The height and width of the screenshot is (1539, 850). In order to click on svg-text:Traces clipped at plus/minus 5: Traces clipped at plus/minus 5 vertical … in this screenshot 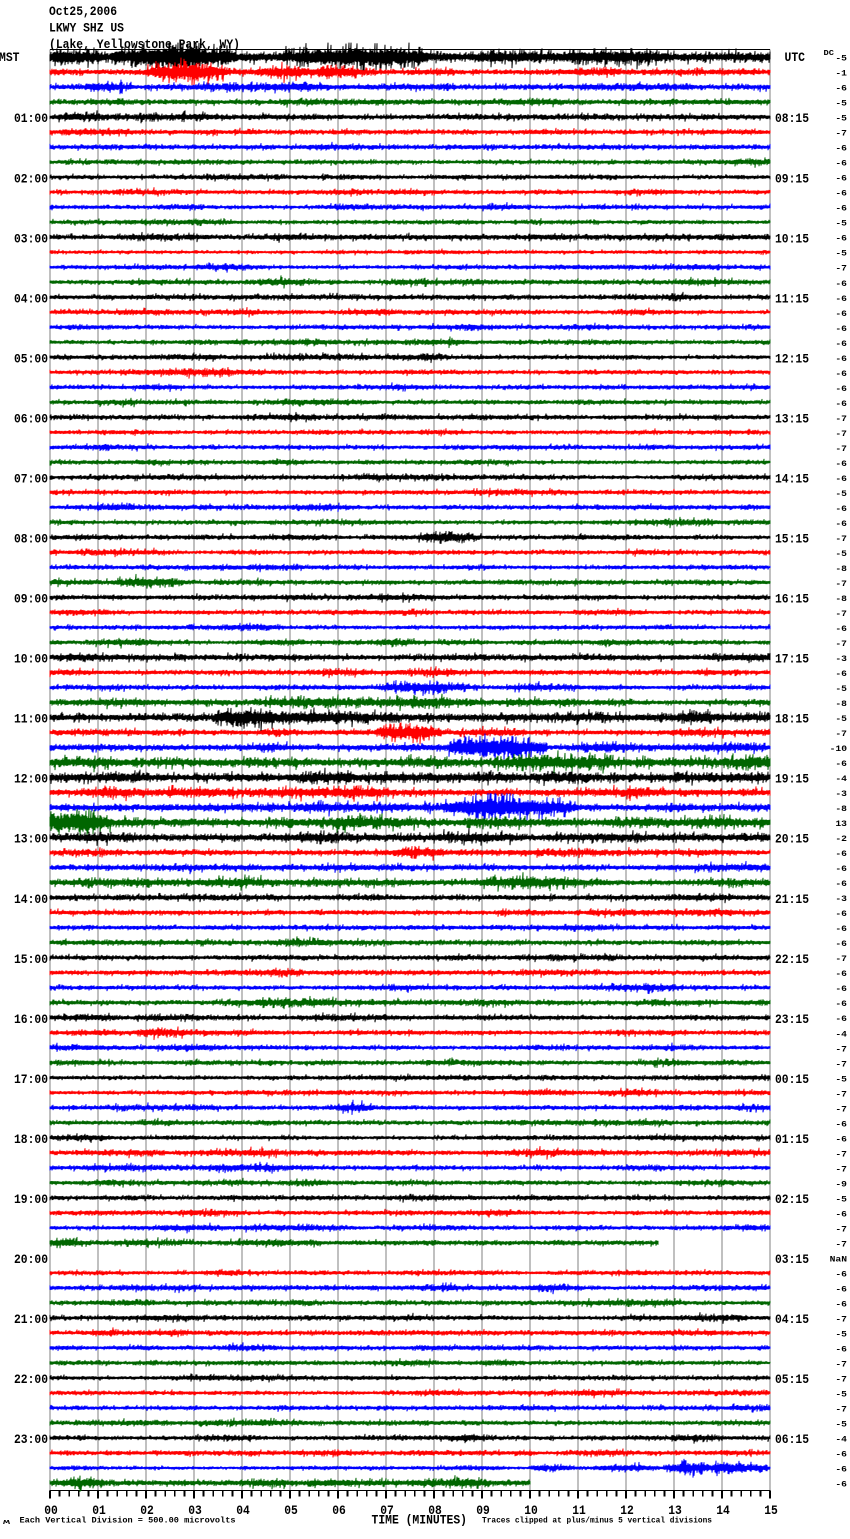, I will do `click(597, 1520)`.